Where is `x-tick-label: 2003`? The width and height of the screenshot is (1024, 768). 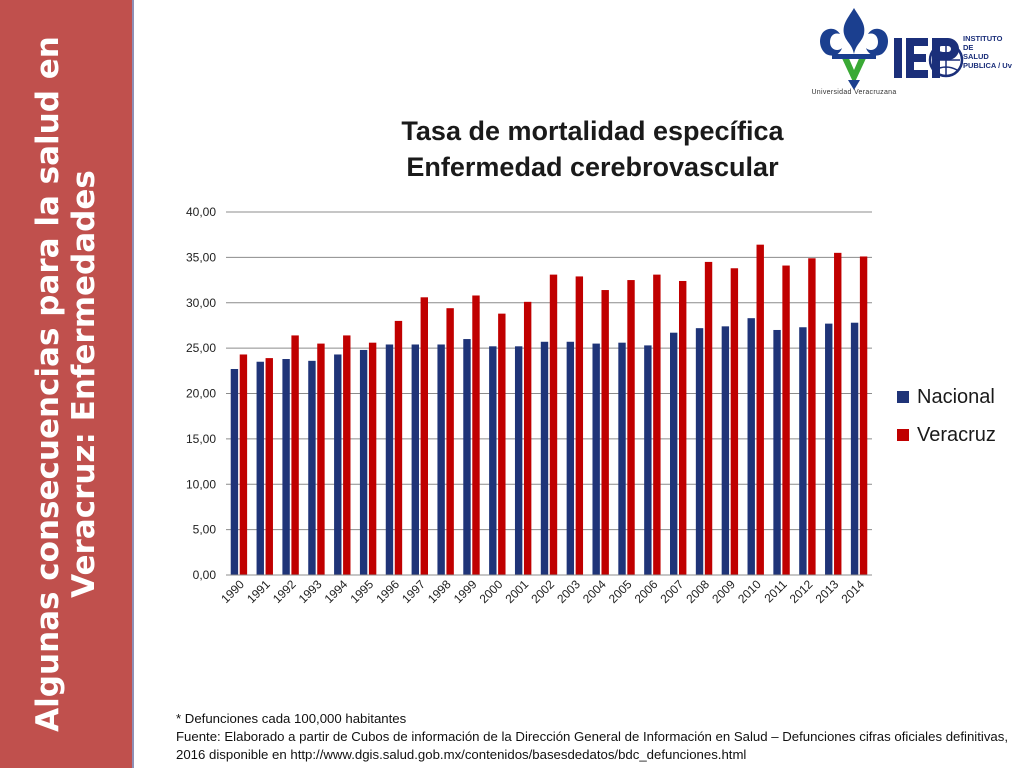 x-tick-label: 2003 is located at coordinates (568, 591).